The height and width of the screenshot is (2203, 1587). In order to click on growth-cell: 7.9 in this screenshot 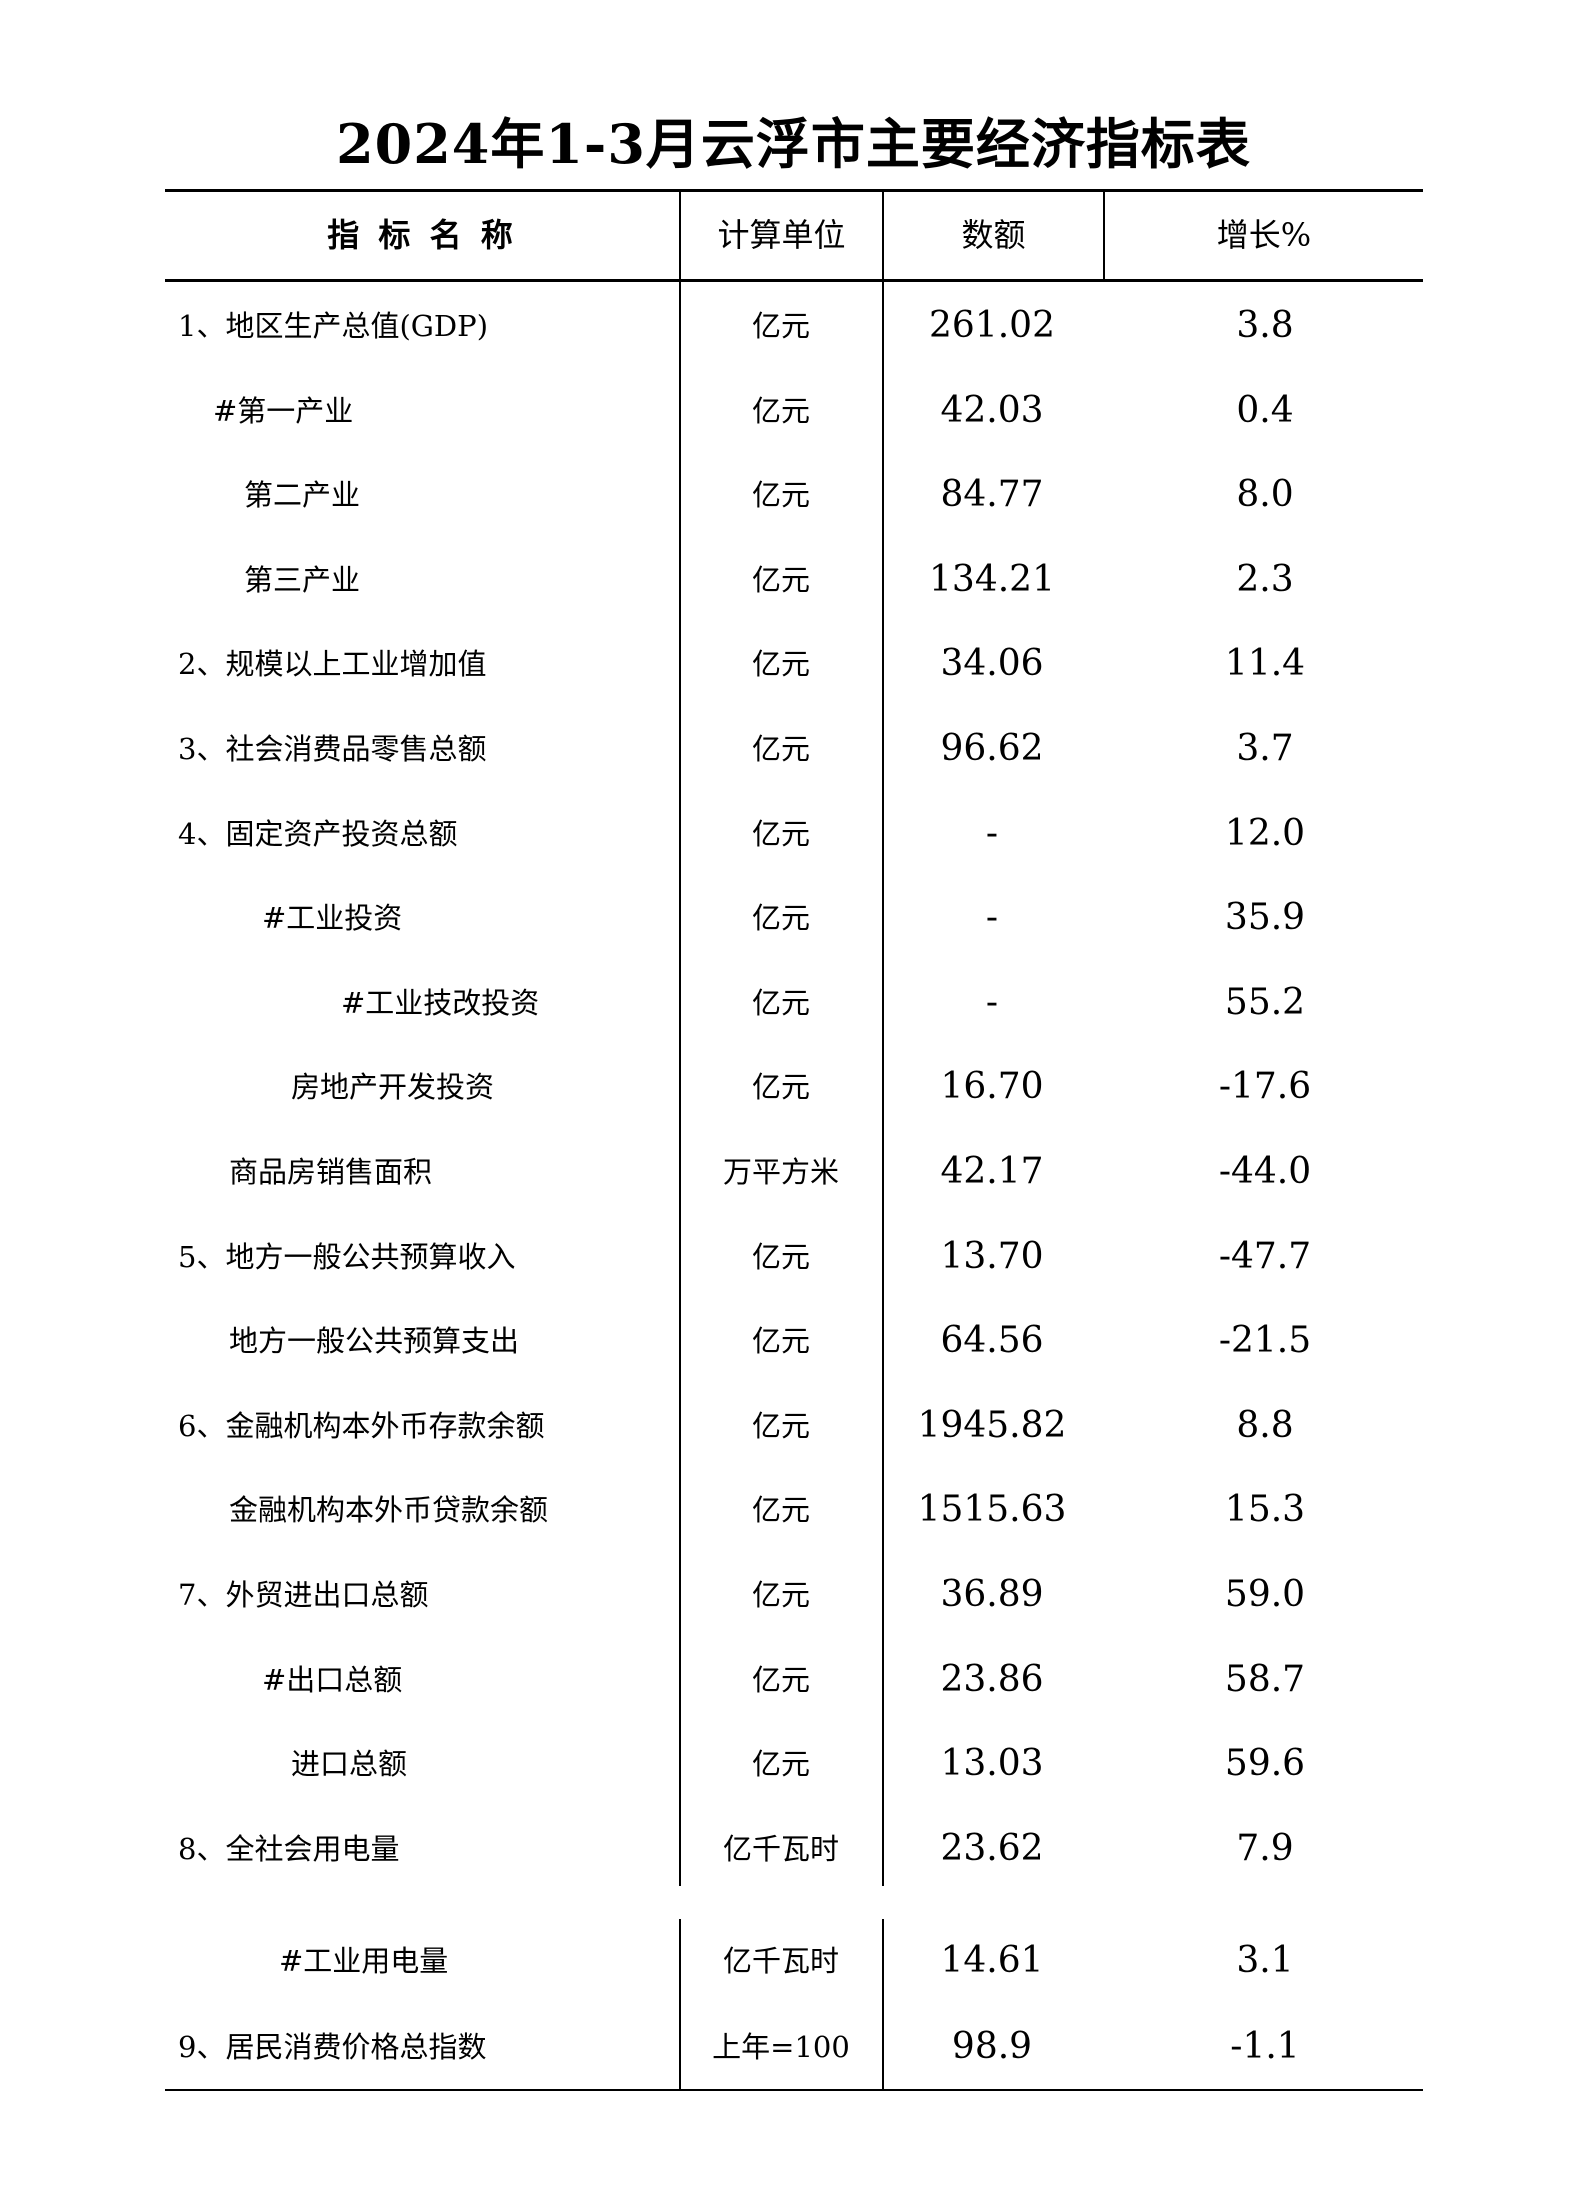, I will do `click(1265, 1848)`.